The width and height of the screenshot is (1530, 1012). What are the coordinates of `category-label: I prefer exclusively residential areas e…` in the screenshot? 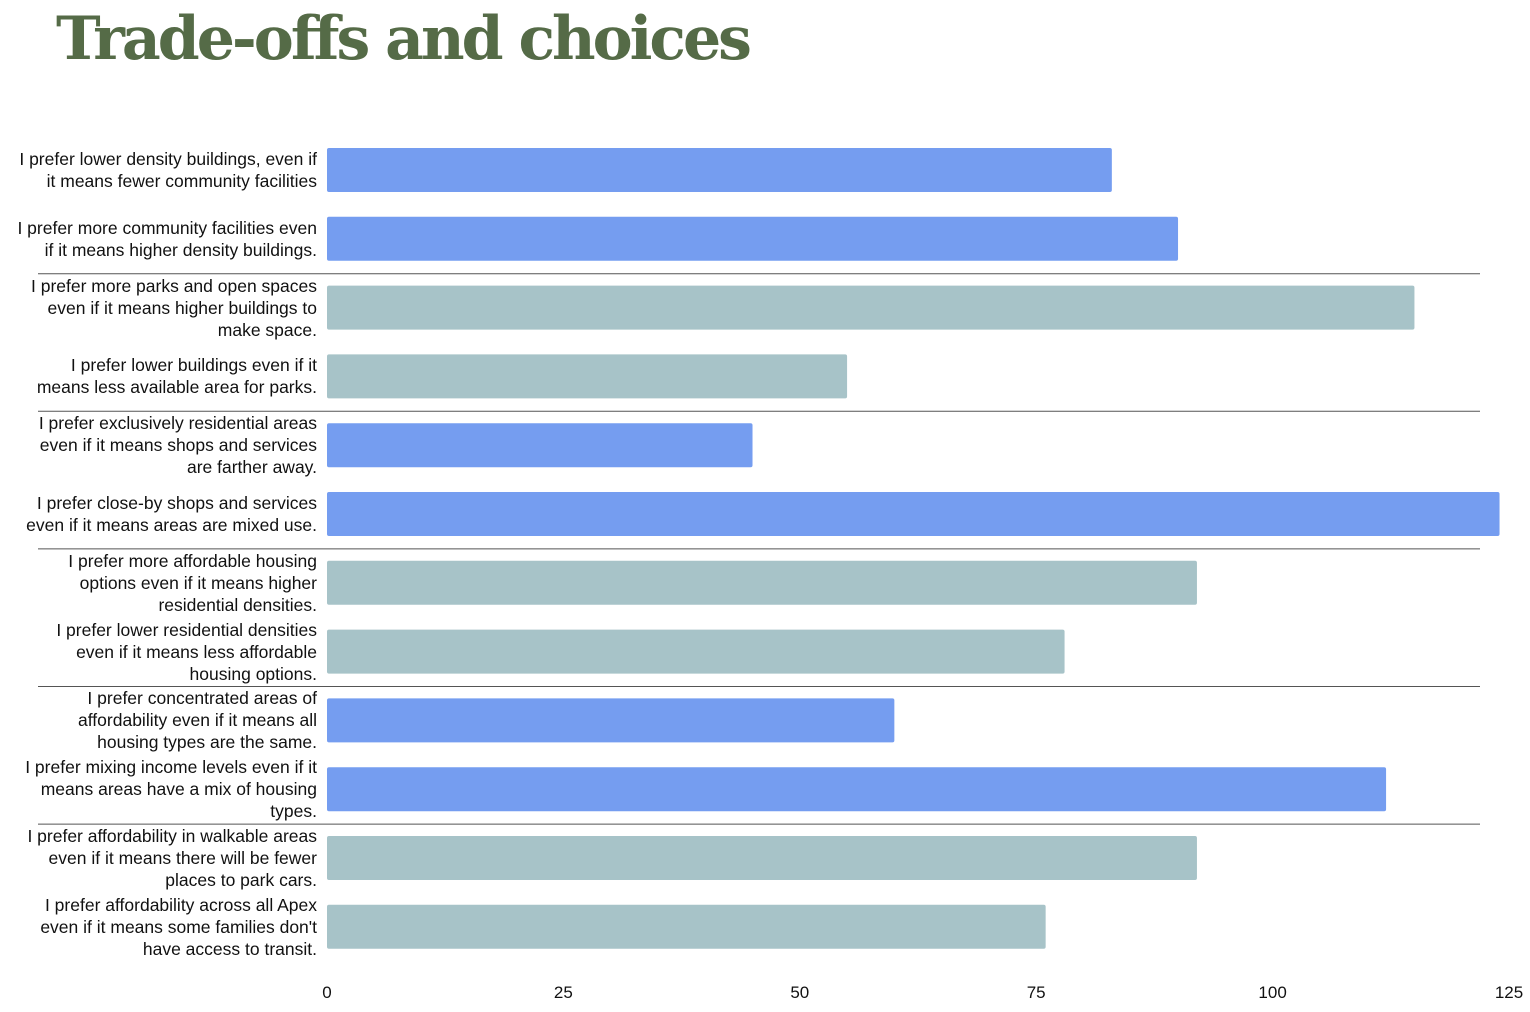 It's located at (177, 445).